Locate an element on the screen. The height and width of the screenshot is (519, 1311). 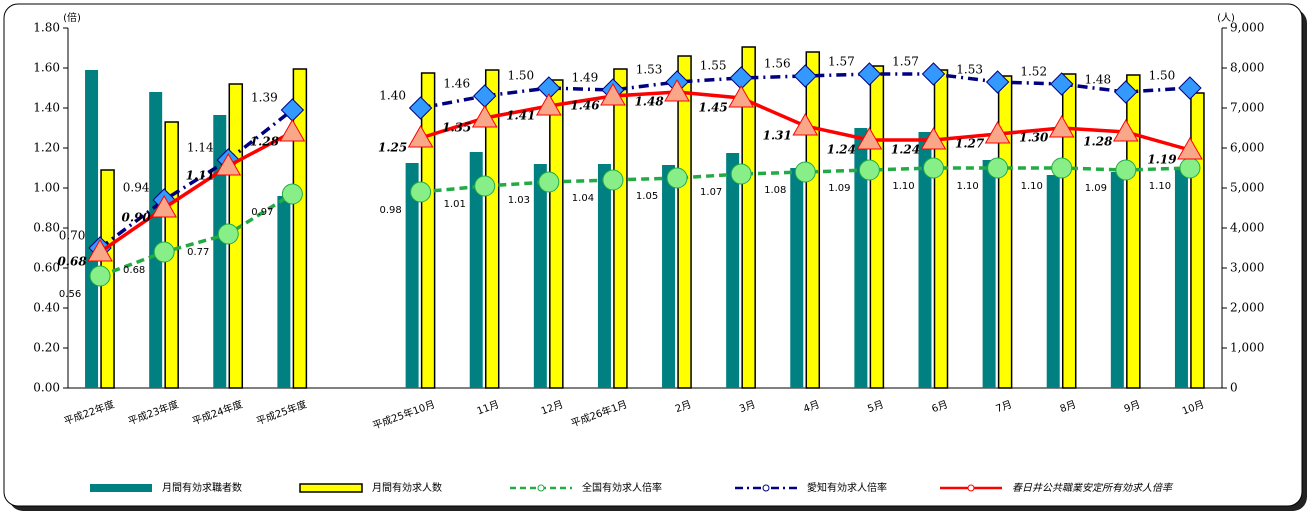
x-tick-label: 6月 is located at coordinates (939, 406).